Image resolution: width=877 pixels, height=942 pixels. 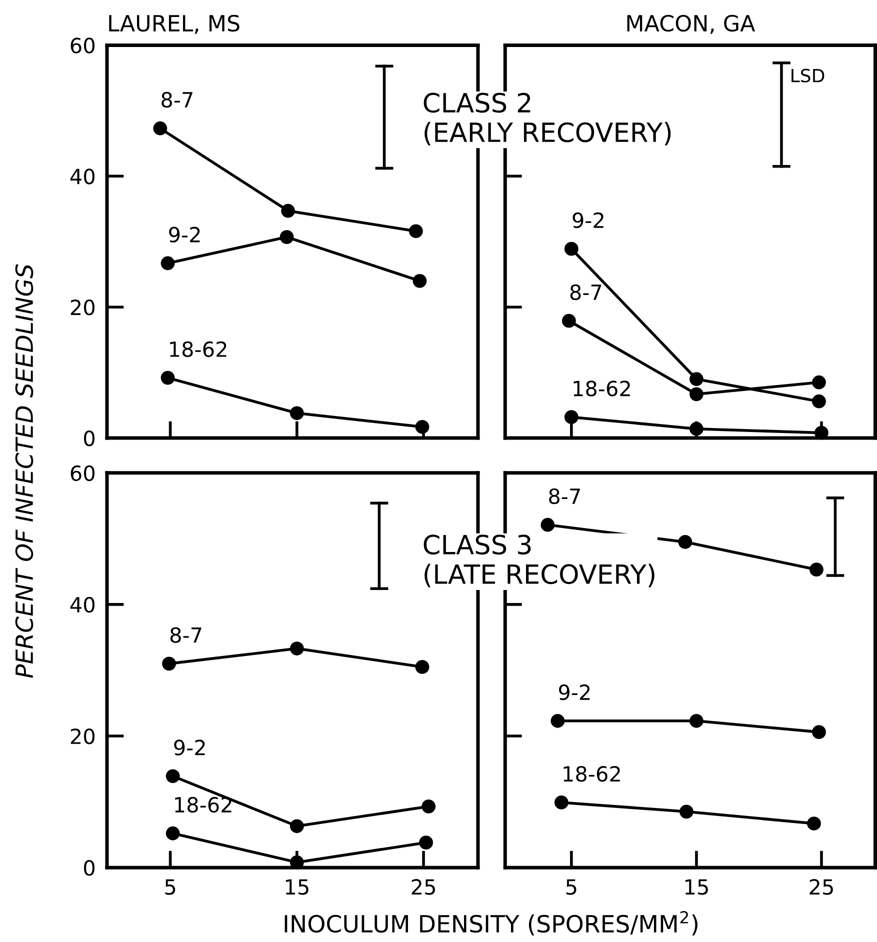 I want to click on x-axis-title: INOCULUM DENSITY (SPORES/MM$^{2}$), so click(x=491, y=923).